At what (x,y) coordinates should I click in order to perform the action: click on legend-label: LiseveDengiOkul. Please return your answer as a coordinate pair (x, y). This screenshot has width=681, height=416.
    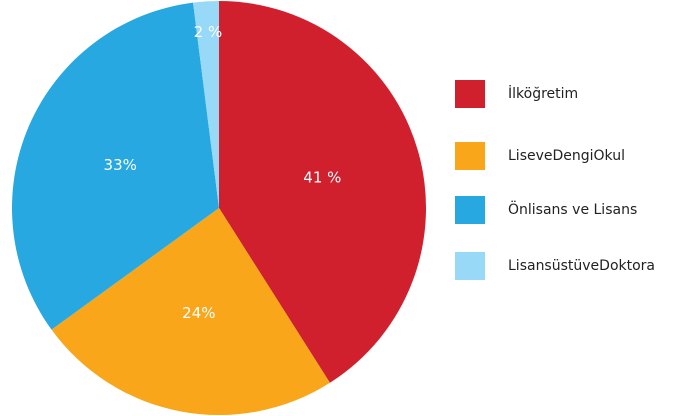
    Looking at the image, I should click on (566, 156).